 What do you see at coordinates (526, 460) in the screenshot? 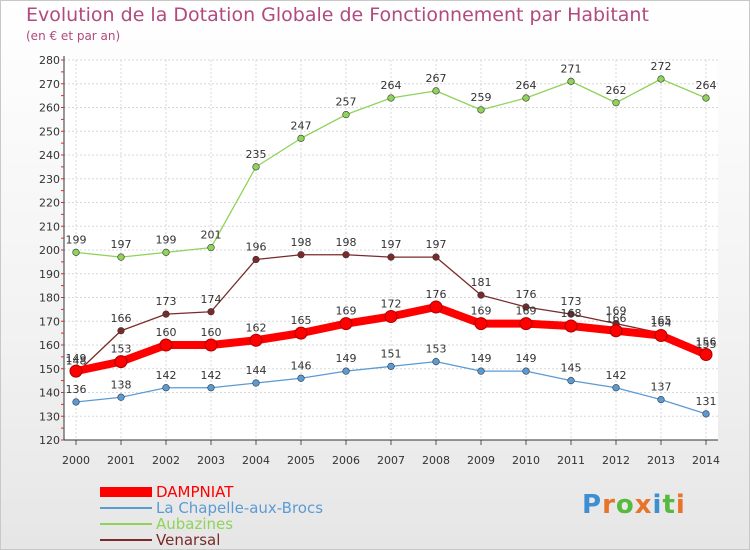
I see `x-tick-label: 2010` at bounding box center [526, 460].